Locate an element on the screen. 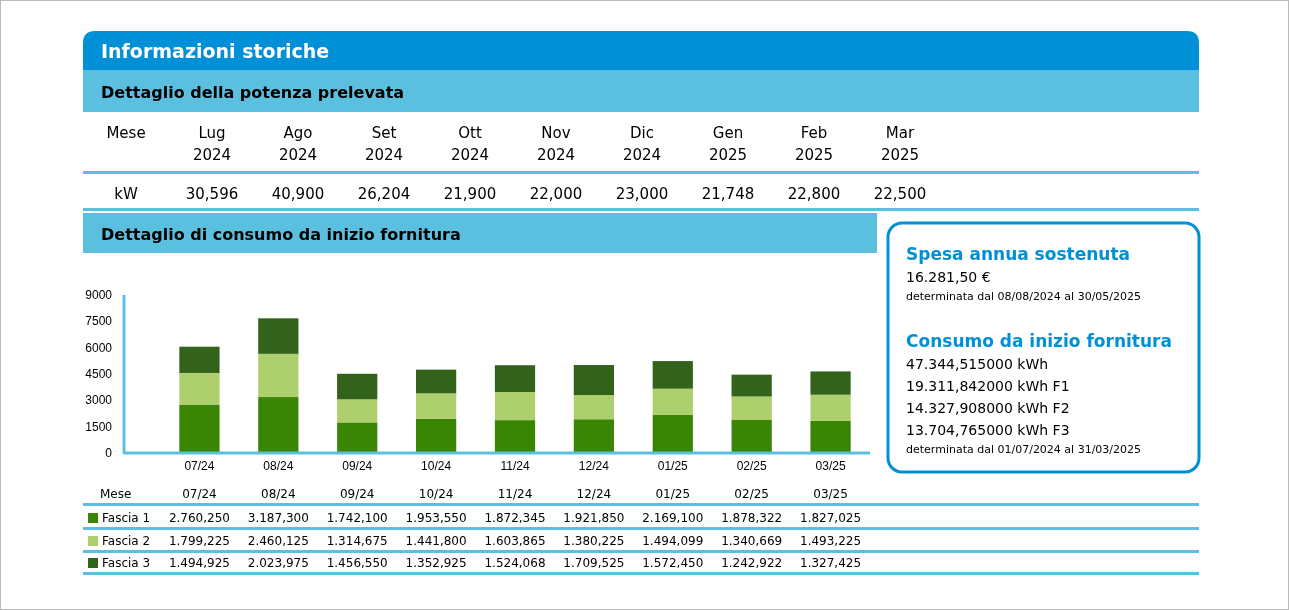 This screenshot has width=1289, height=610. text: 13.704,765000 kWh F3 is located at coordinates (988, 430).